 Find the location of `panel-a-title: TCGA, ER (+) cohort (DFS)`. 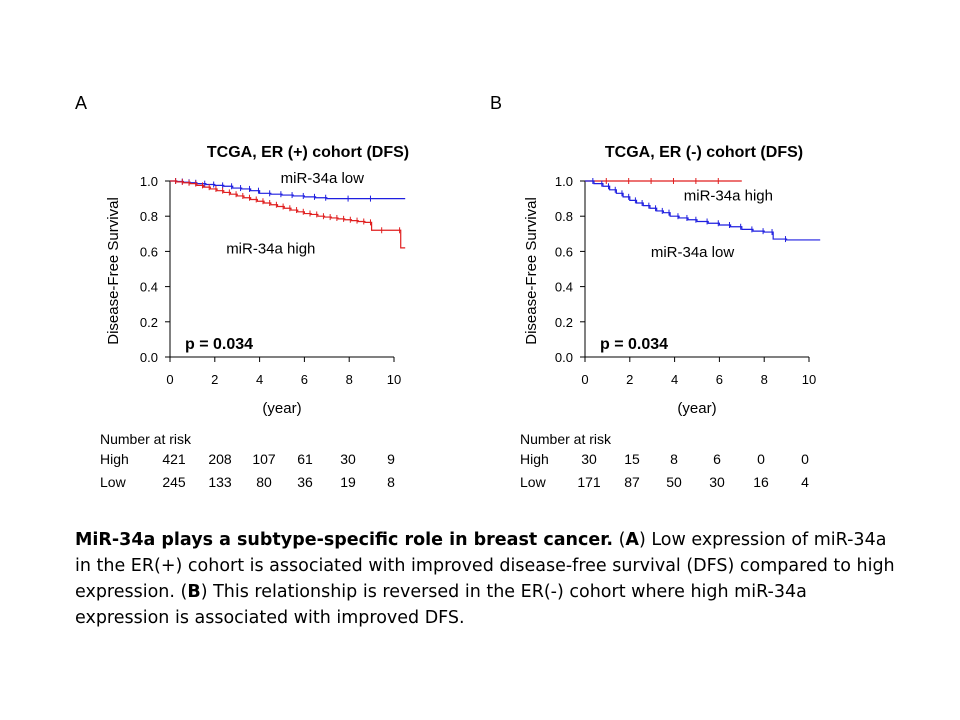

panel-a-title: TCGA, ER (+) cohort (DFS) is located at coordinates (308, 152).